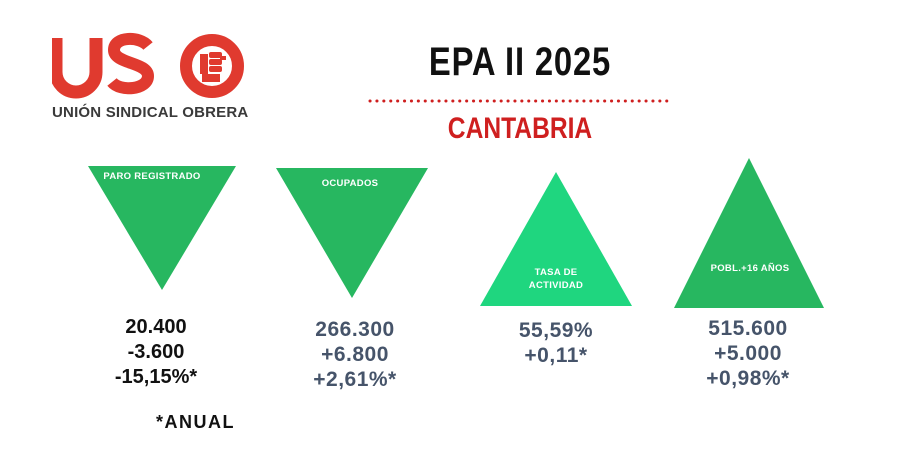  I want to click on indicator-values-paro: 20.400 -3.600 -15,15%*, so click(156, 352).